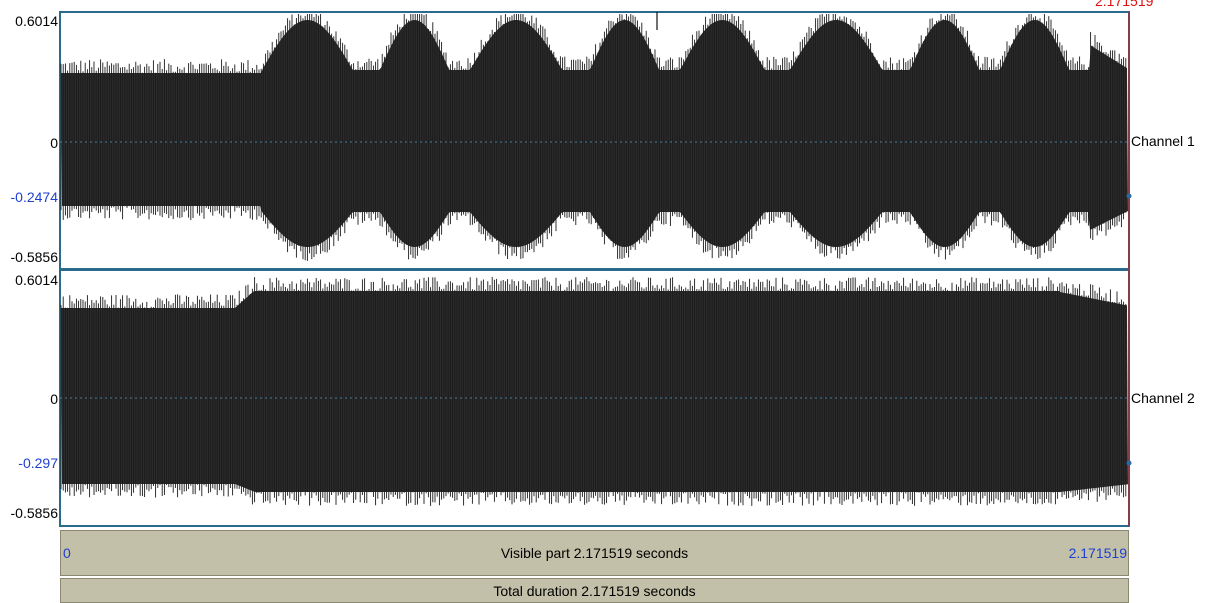 This screenshot has height=603, width=1213. Describe the element at coordinates (1163, 141) in the screenshot. I see `channel-1-label: Channel 1` at that location.